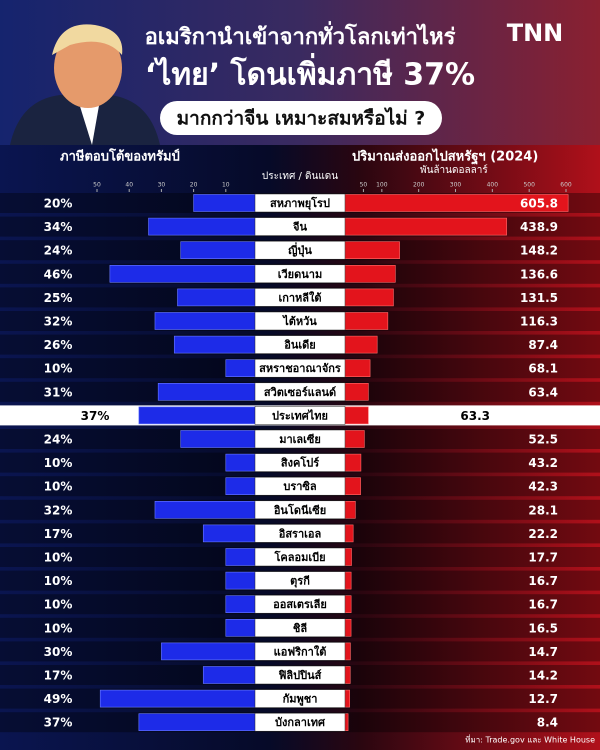 This screenshot has width=600, height=750. I want to click on x-tick-label: 400, so click(493, 185).